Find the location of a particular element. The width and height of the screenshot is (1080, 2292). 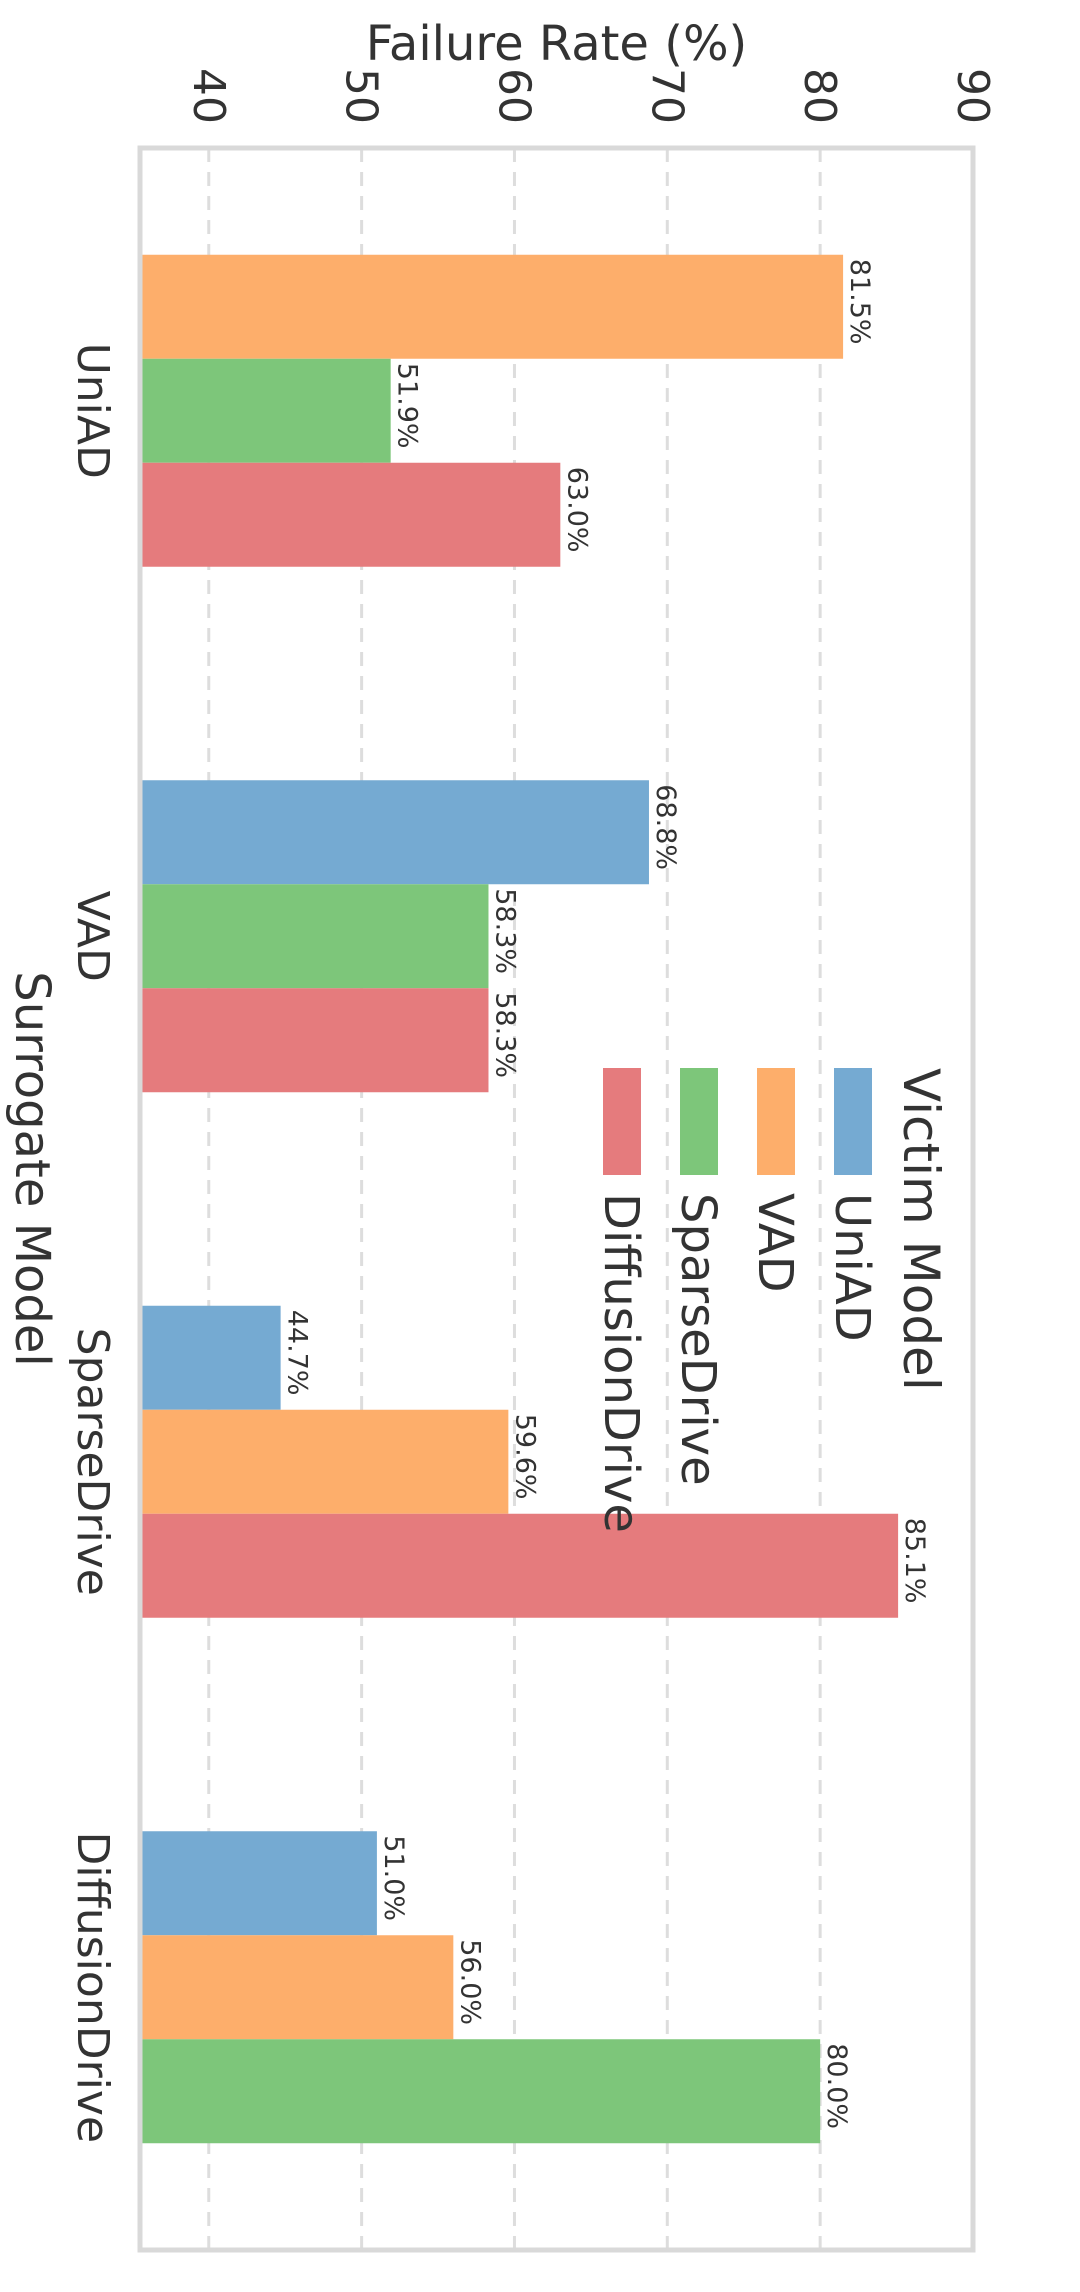

x-axis-title: Surrogate Model is located at coordinates (32, 1168).